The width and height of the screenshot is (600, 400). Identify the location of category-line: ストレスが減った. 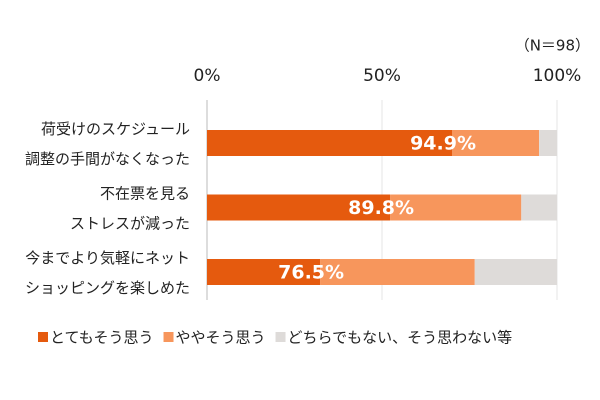
(130, 223).